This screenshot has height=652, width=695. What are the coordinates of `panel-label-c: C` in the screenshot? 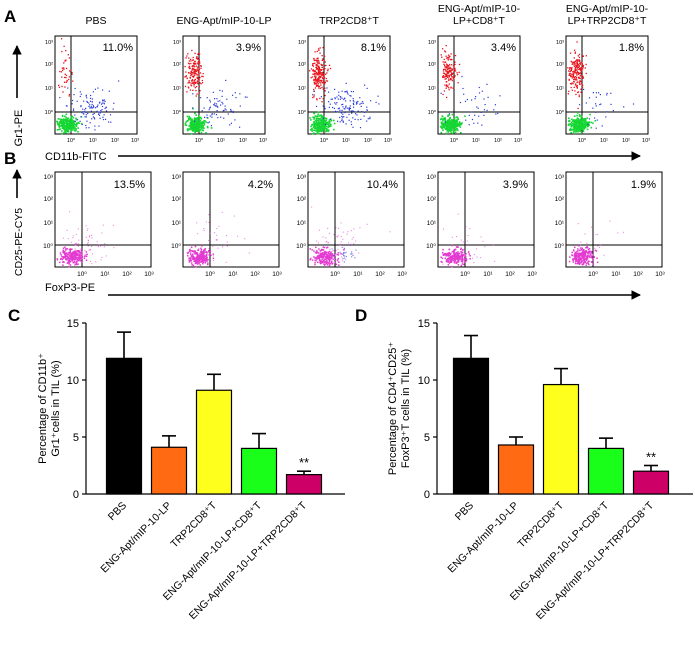 It's located at (14, 315).